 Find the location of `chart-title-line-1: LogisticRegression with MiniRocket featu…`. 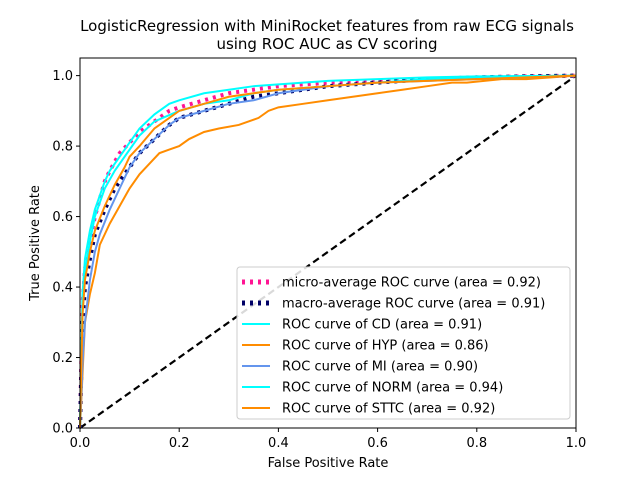

chart-title-line-1: LogisticRegression with MiniRocket featu… is located at coordinates (327, 26).